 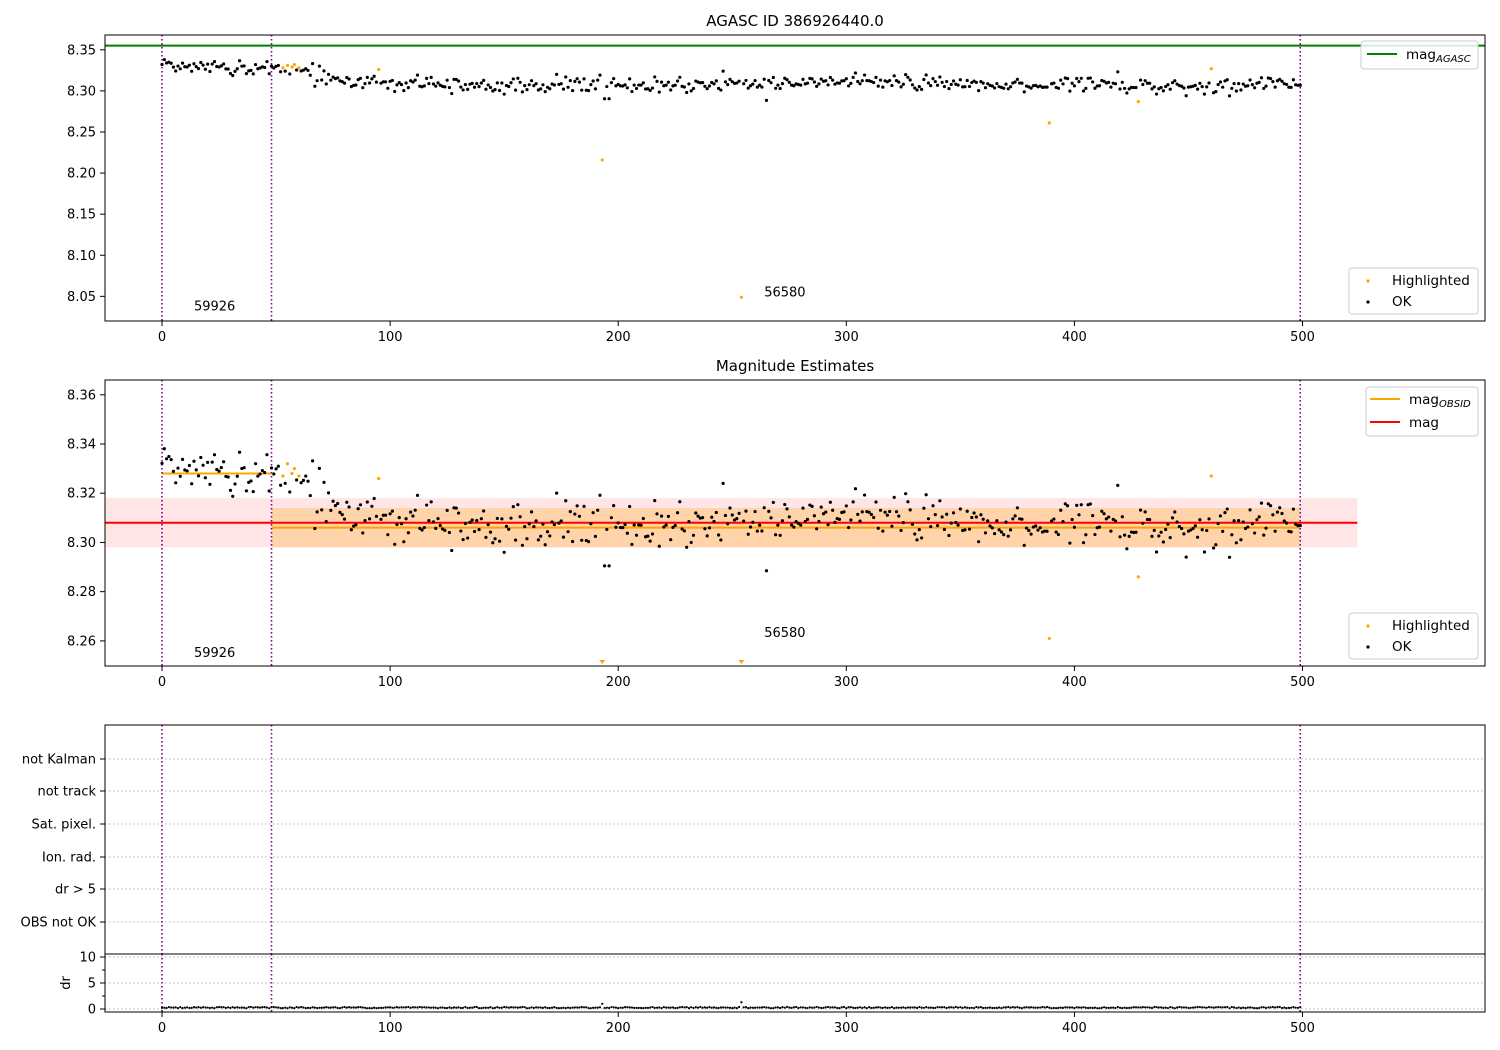 I want to click on mag-legend-label: mag, so click(x=1424, y=423).